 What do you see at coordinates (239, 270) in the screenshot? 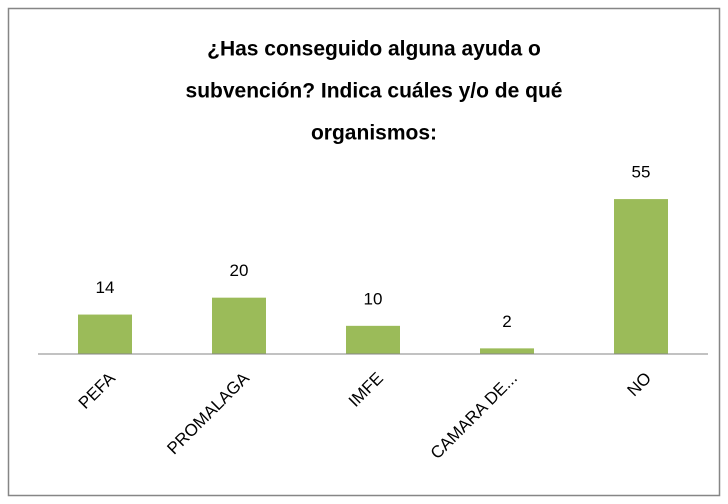
I see `data-label: 20` at bounding box center [239, 270].